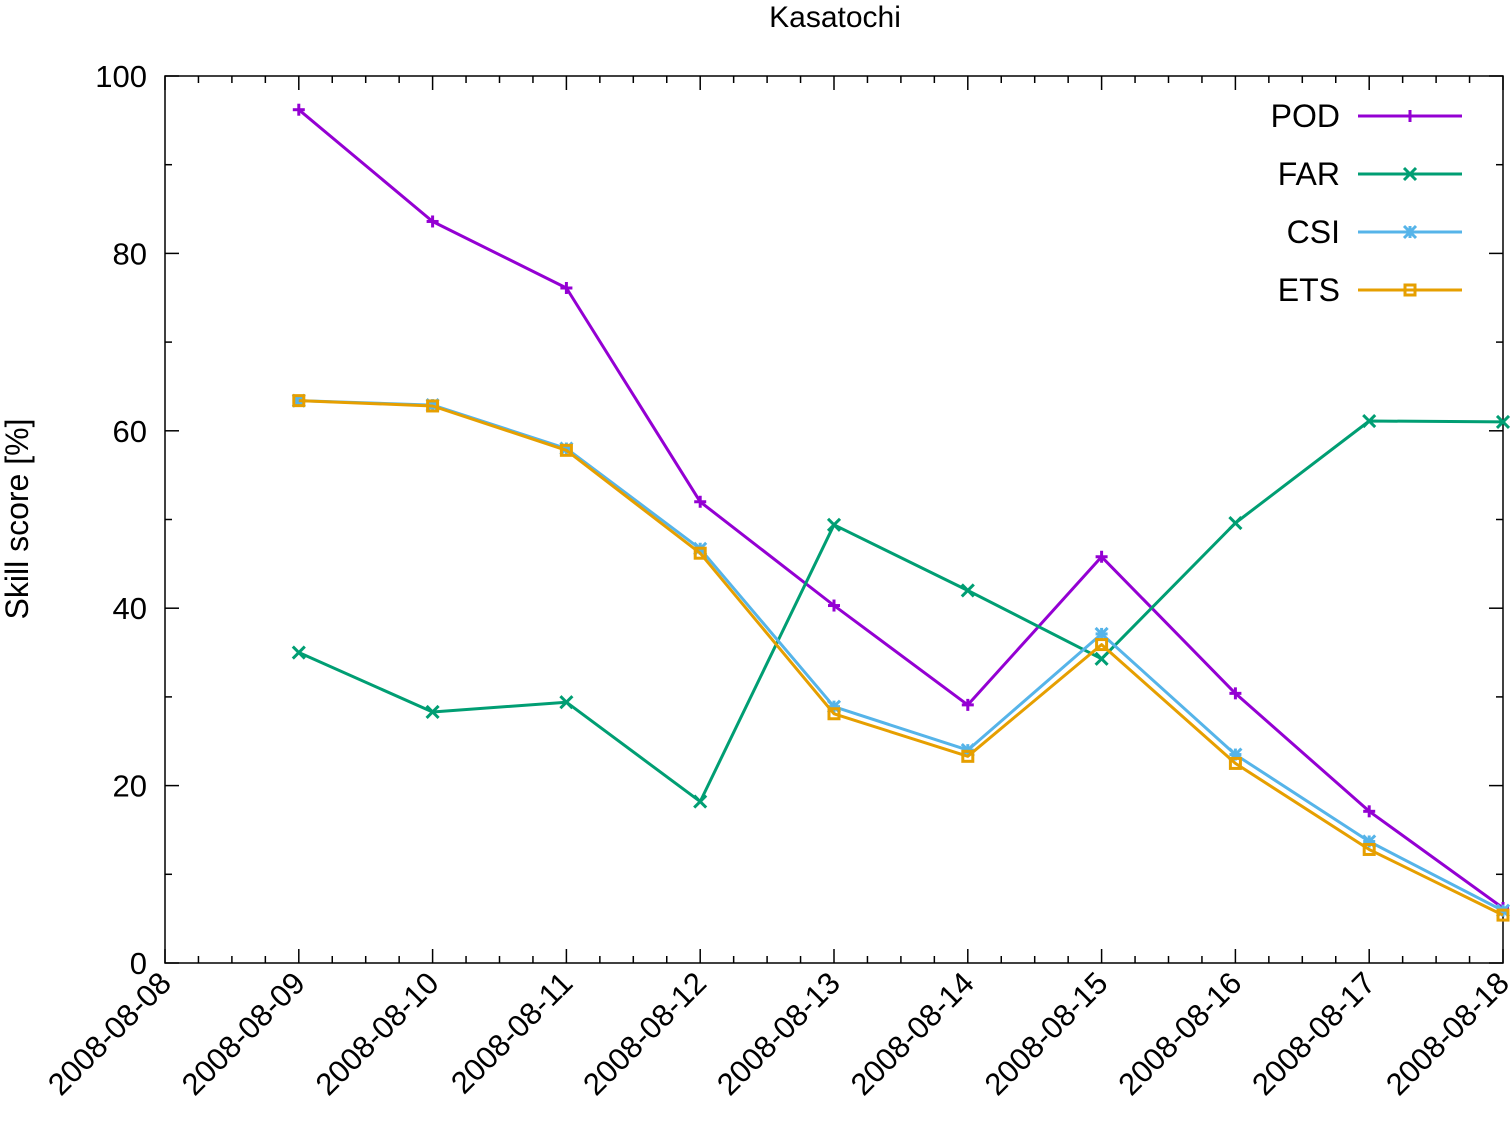 The image size is (1511, 1127). I want to click on legend-entry-ets: ETS, so click(1370, 290).